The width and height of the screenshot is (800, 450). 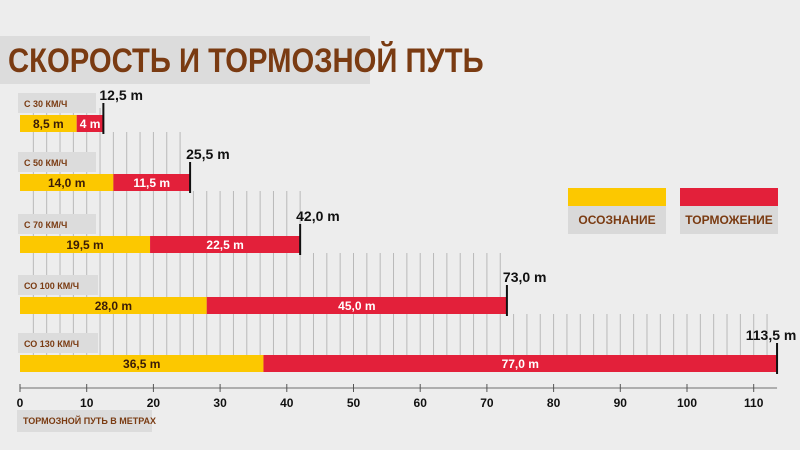 I want to click on legend-swatch-braking, so click(x=729, y=197).